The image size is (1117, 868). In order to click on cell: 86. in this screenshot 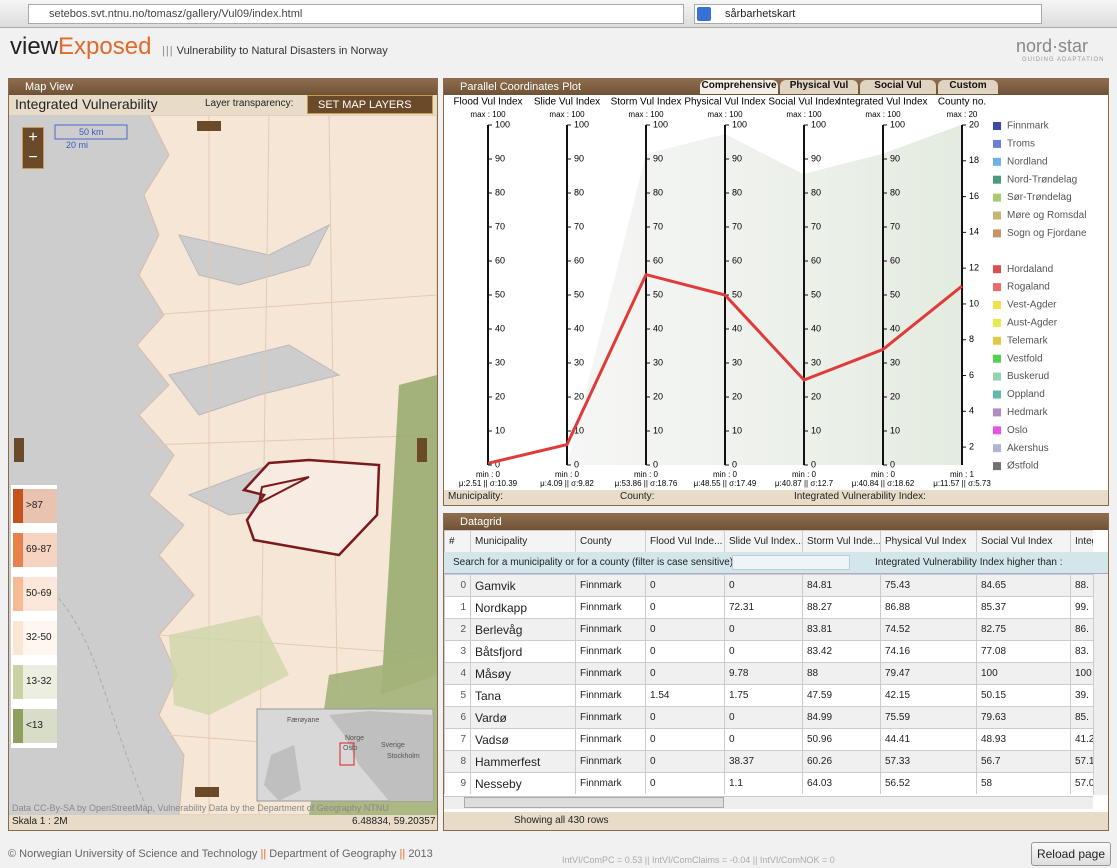, I will do `click(1081, 629)`.